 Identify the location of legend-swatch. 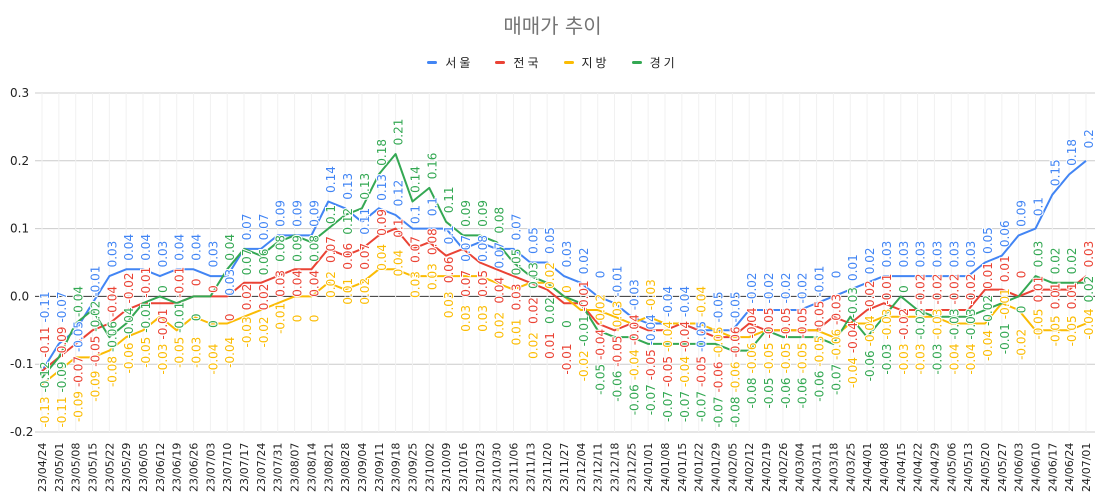
(568, 62).